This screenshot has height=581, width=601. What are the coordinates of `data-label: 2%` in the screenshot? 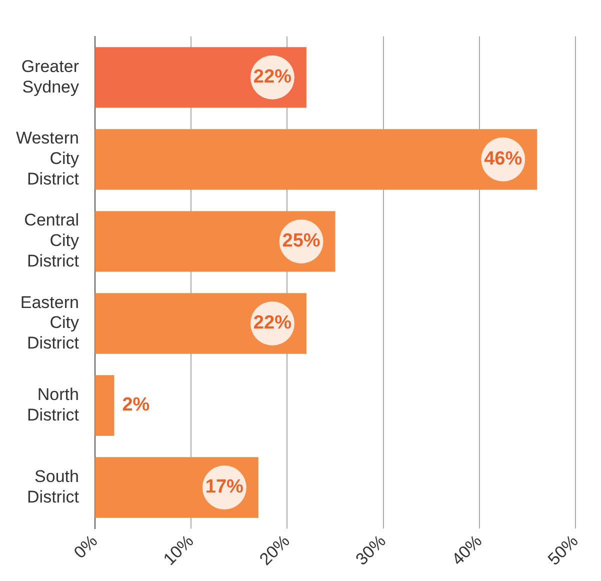 It's located at (136, 405).